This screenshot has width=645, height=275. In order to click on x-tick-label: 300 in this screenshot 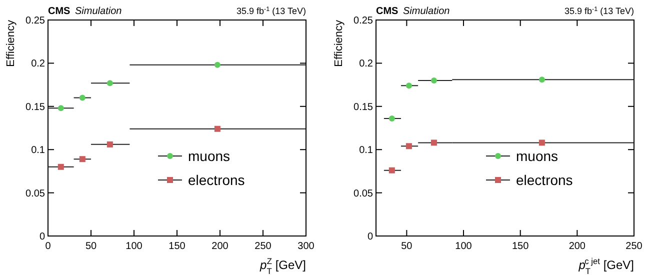, I will do `click(306, 246)`.